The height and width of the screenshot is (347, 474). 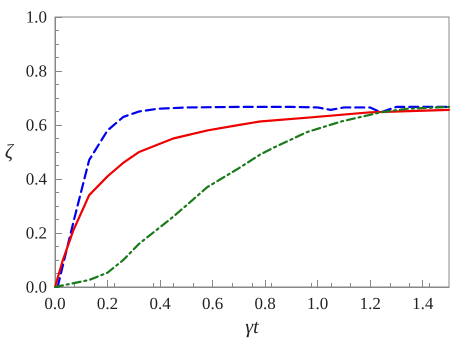 What do you see at coordinates (265, 303) in the screenshot?
I see `x-tick-label: 0.8` at bounding box center [265, 303].